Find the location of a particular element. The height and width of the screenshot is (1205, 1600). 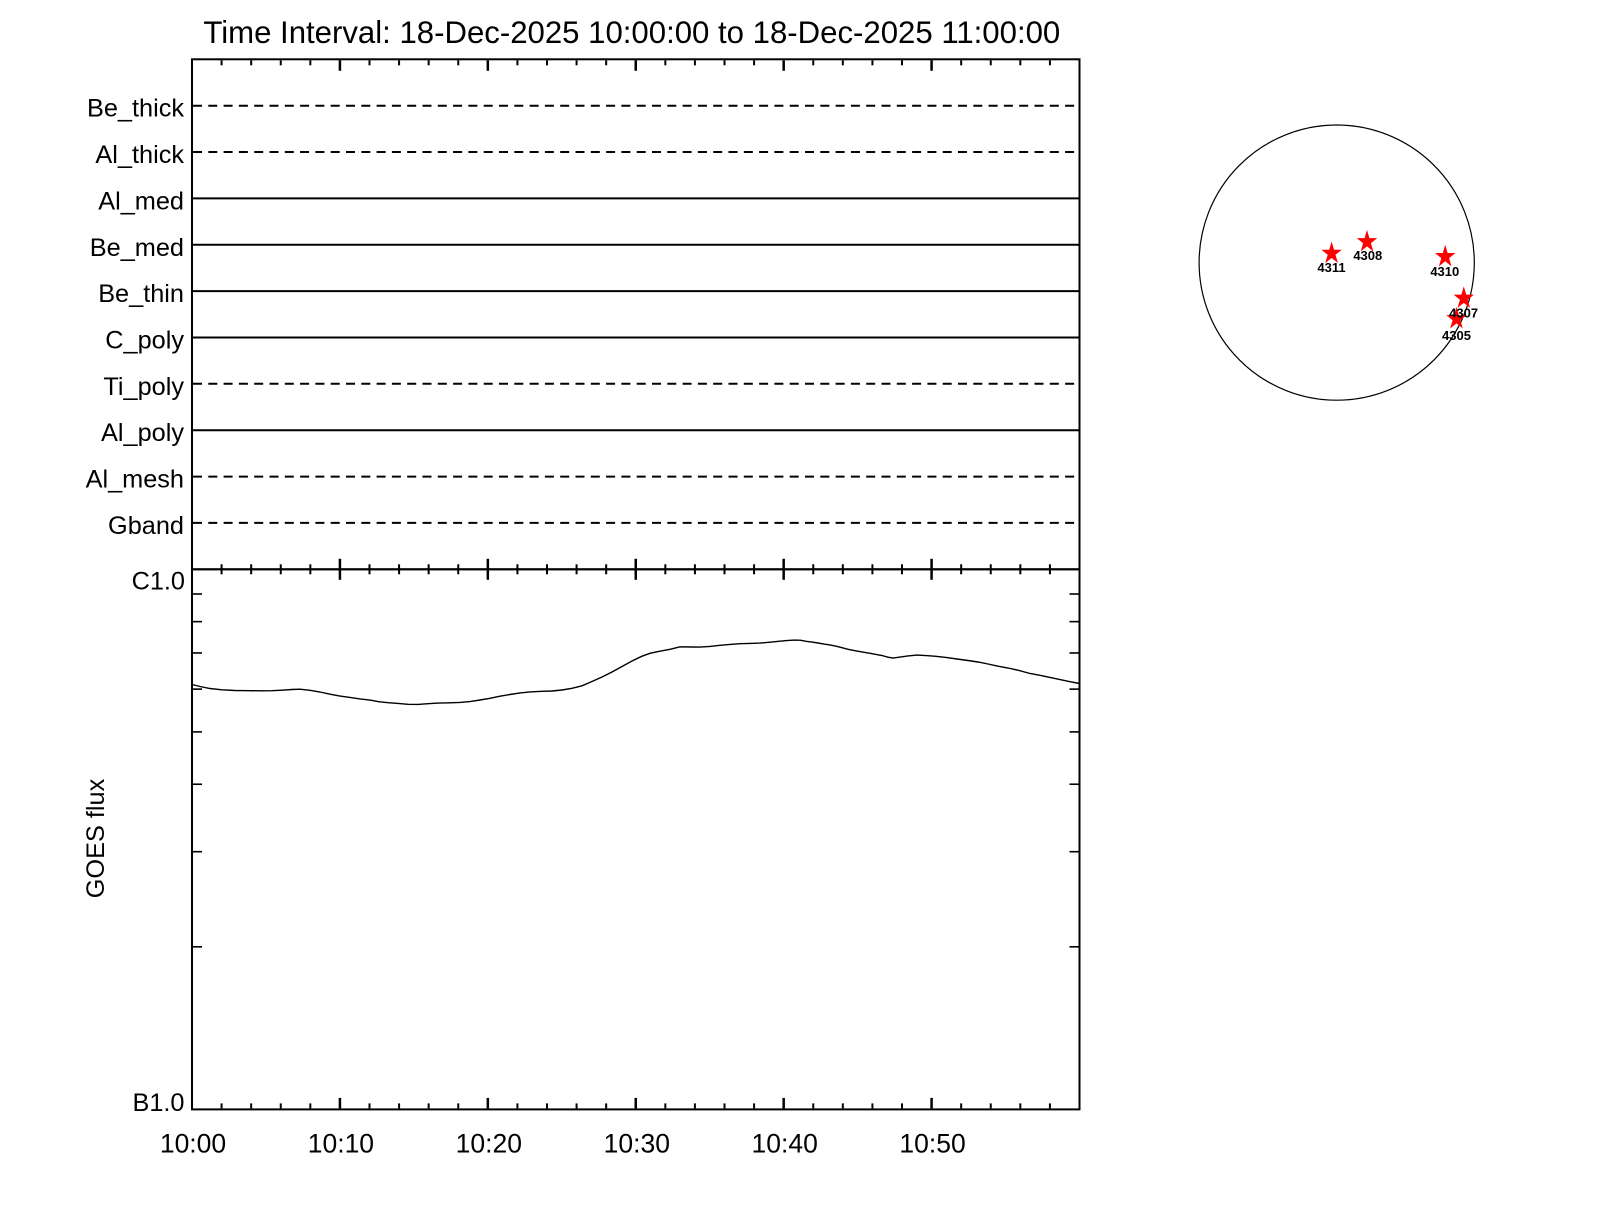

svg-text: 10:30 is located at coordinates (637, 1144).